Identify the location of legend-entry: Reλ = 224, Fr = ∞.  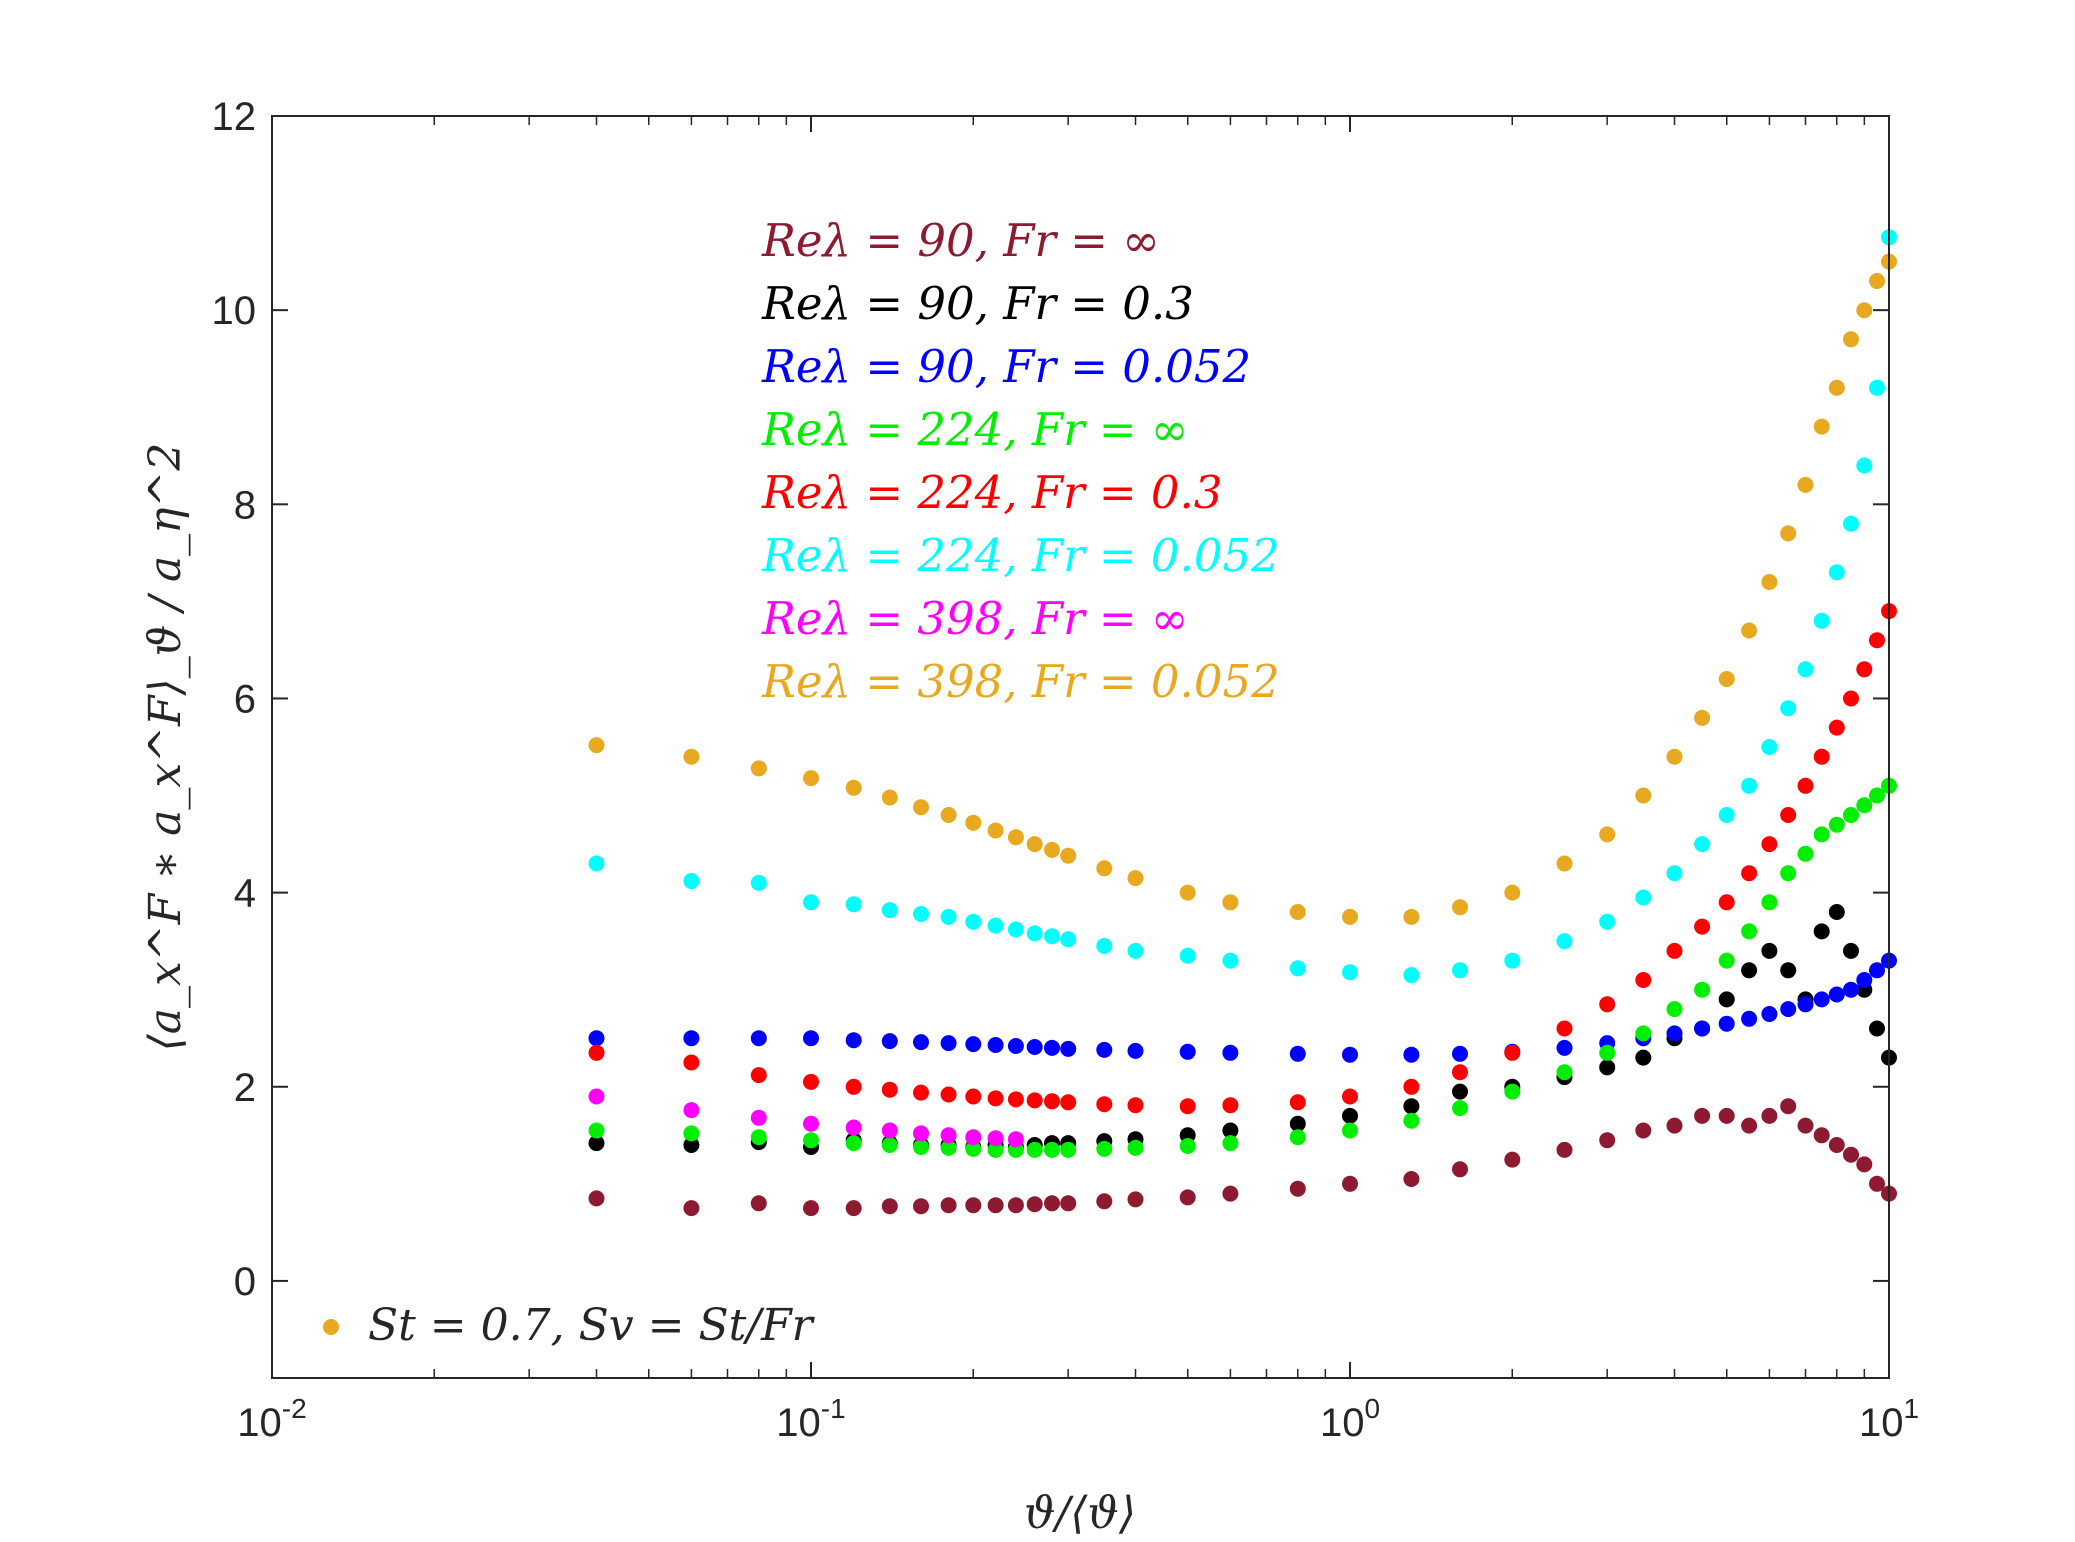
(974, 429).